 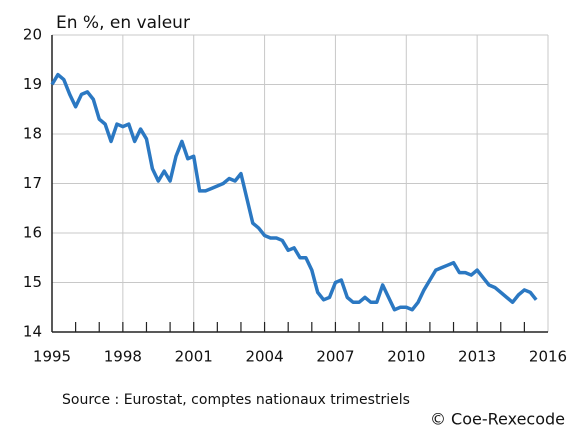 I want to click on x-tick-label: 2010, so click(x=406, y=357).